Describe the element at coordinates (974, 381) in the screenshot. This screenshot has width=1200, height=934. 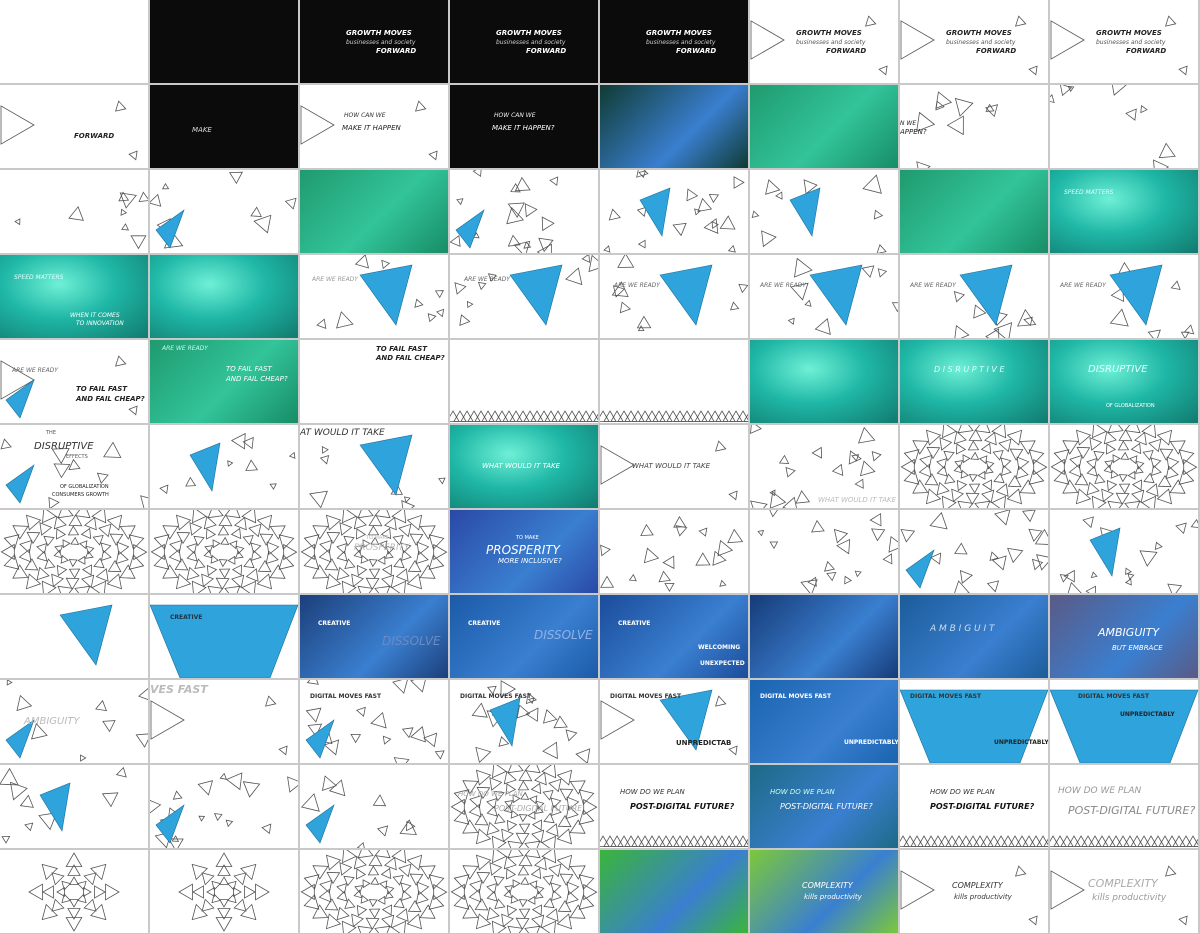
I see `video-frame-thumbnail: D I S R U P T I V E` at that location.